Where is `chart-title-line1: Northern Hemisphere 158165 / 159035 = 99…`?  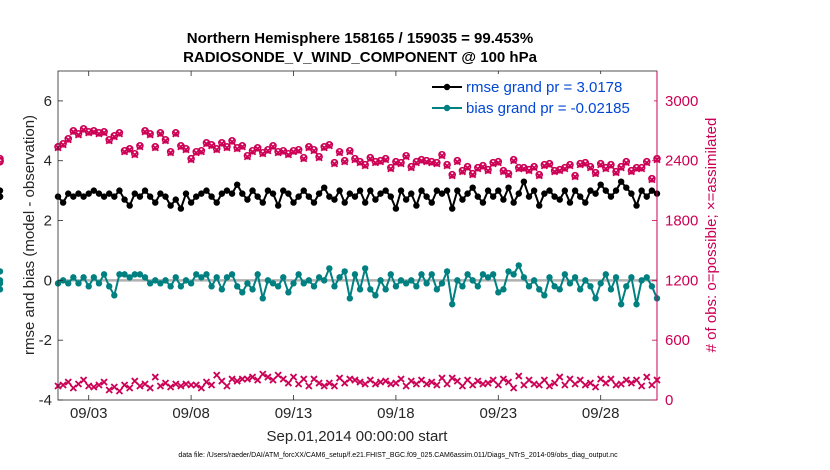 chart-title-line1: Northern Hemisphere 158165 / 159035 = 99… is located at coordinates (360, 38).